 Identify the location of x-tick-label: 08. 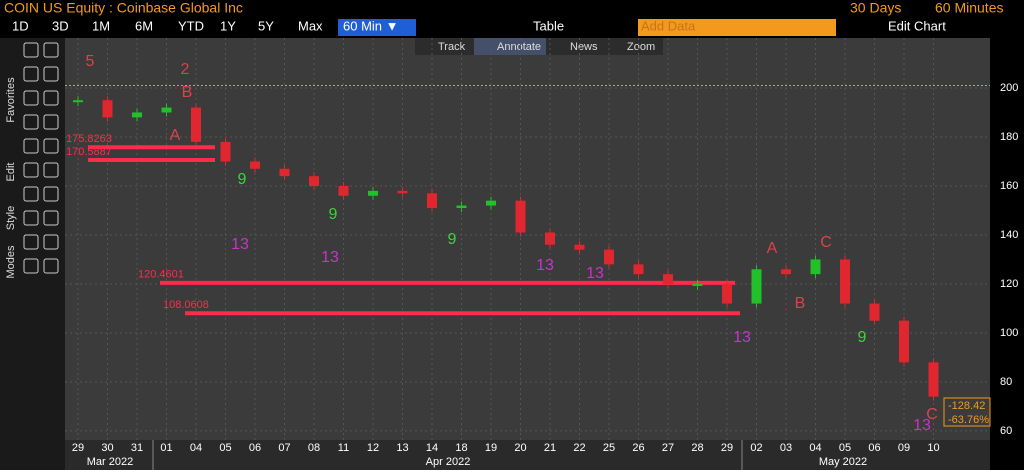
(314, 448).